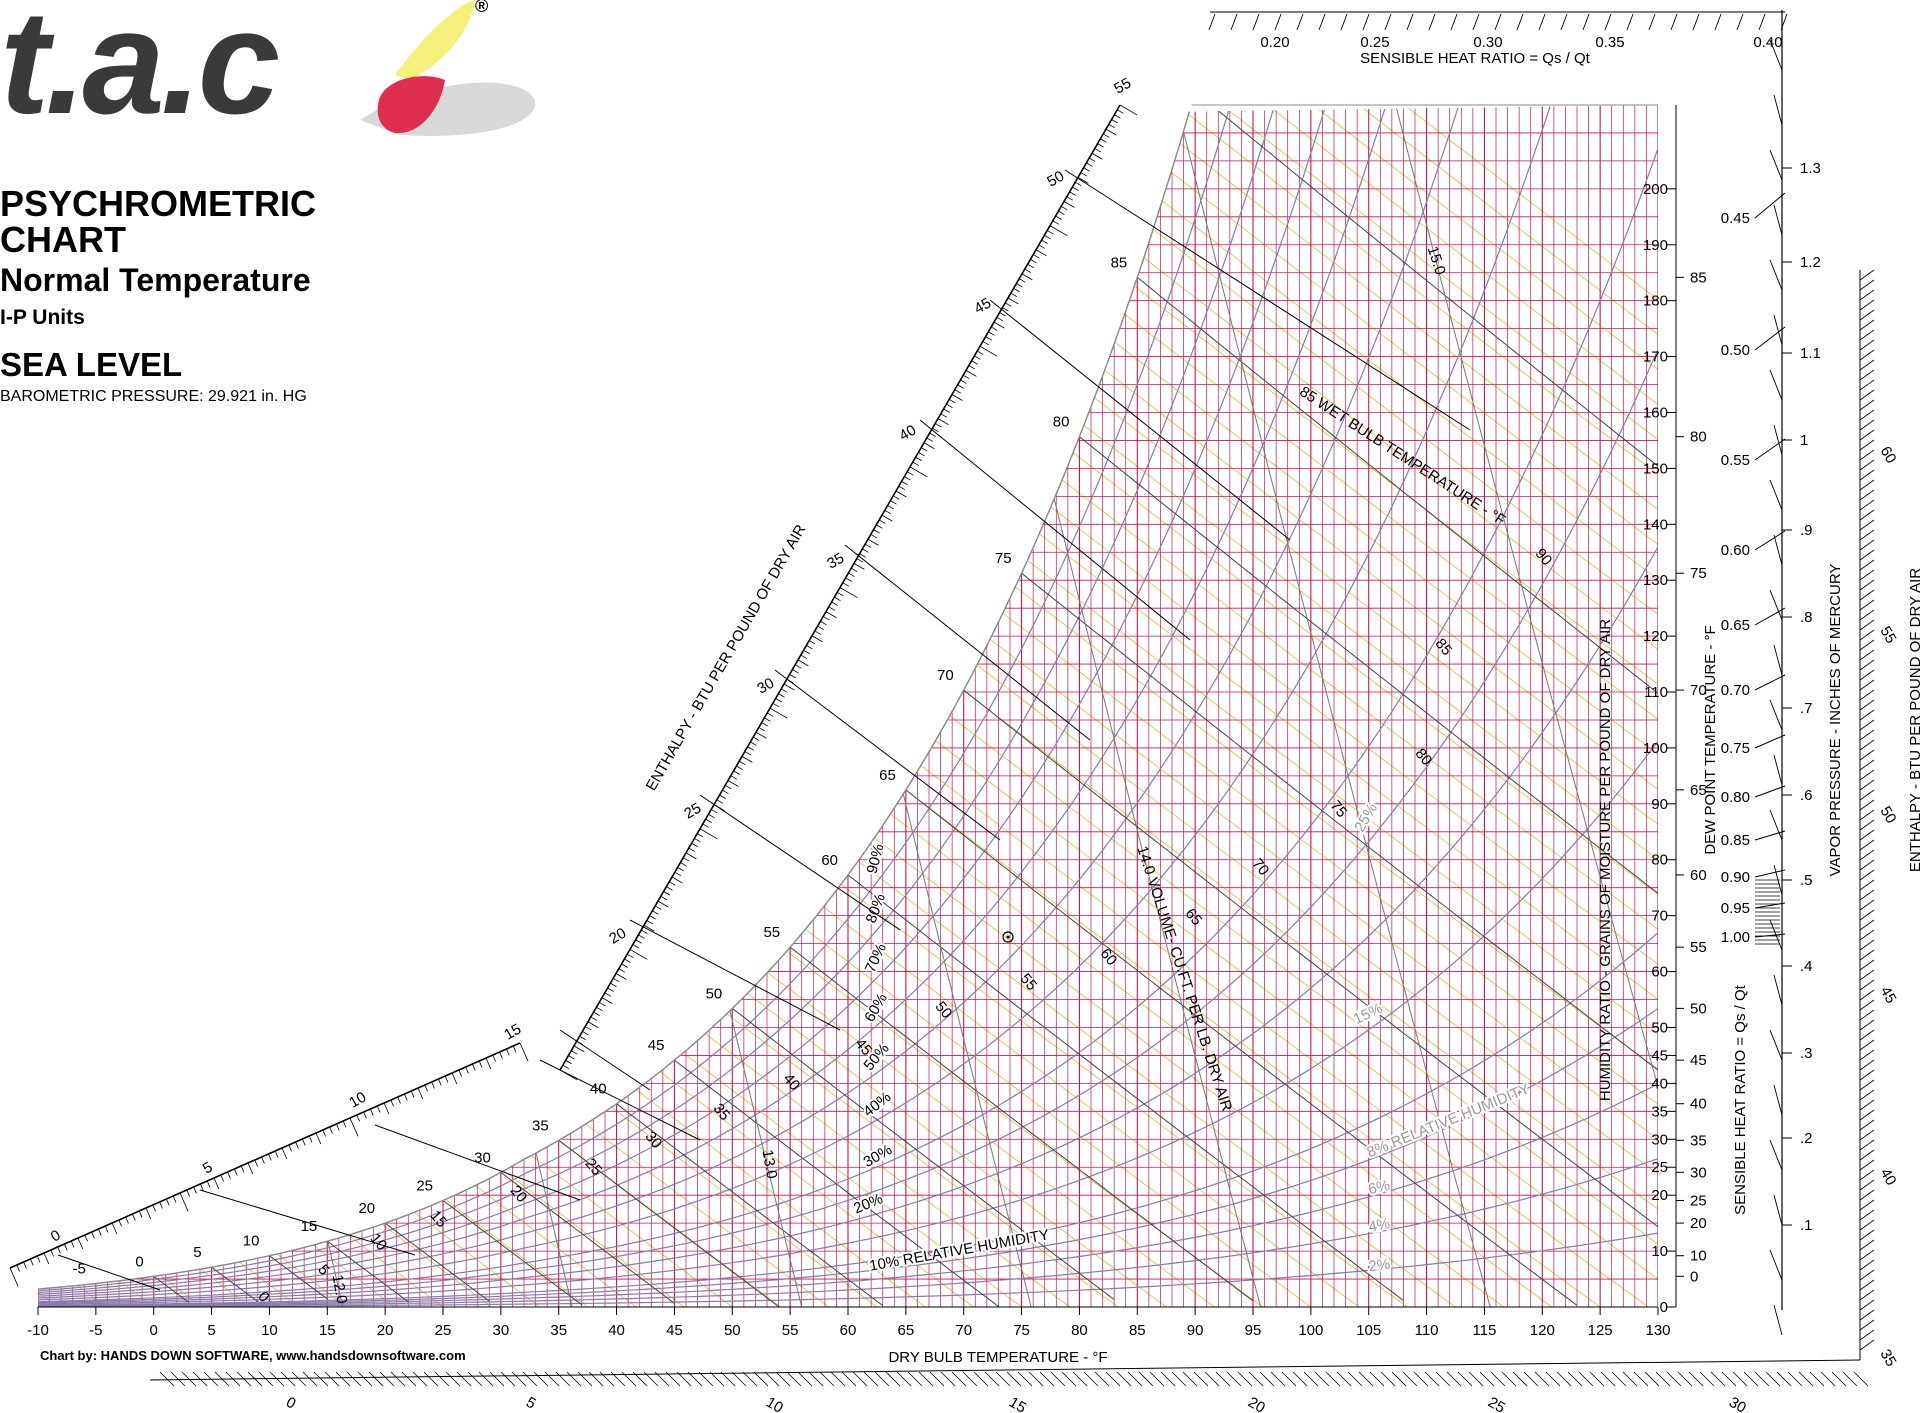  What do you see at coordinates (1698, 947) in the screenshot?
I see `dewpoint-tick-label: 55` at bounding box center [1698, 947].